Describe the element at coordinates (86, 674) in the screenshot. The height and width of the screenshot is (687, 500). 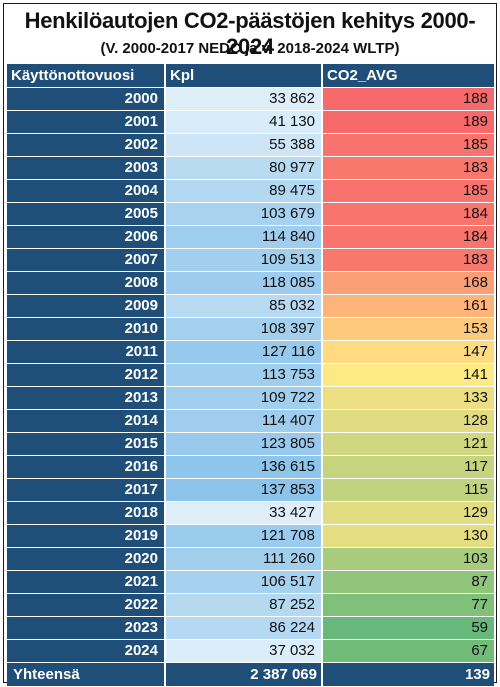
I see `total-label: Yhteensä` at that location.